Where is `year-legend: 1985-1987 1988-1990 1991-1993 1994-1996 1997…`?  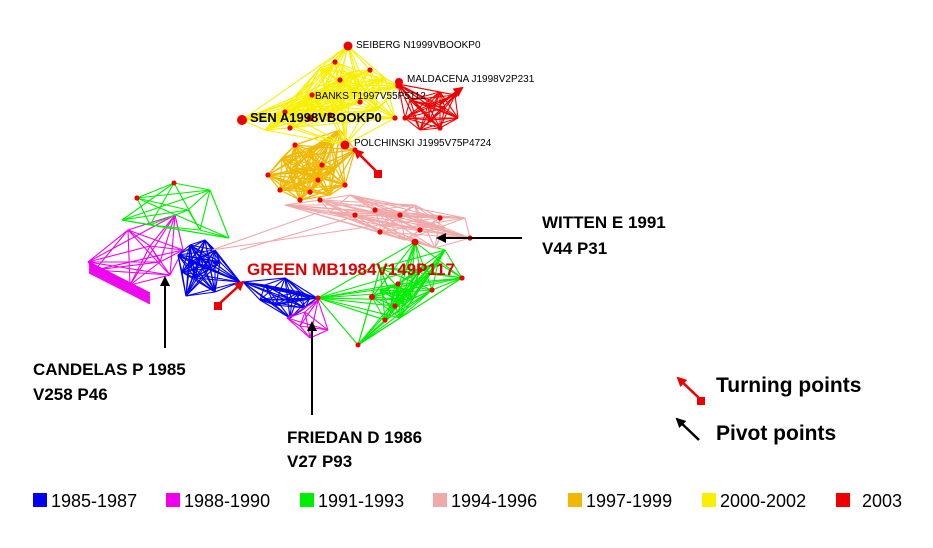 year-legend: 1985-1987 1988-1990 1991-1993 1994-1996 1997… is located at coordinates (467, 501).